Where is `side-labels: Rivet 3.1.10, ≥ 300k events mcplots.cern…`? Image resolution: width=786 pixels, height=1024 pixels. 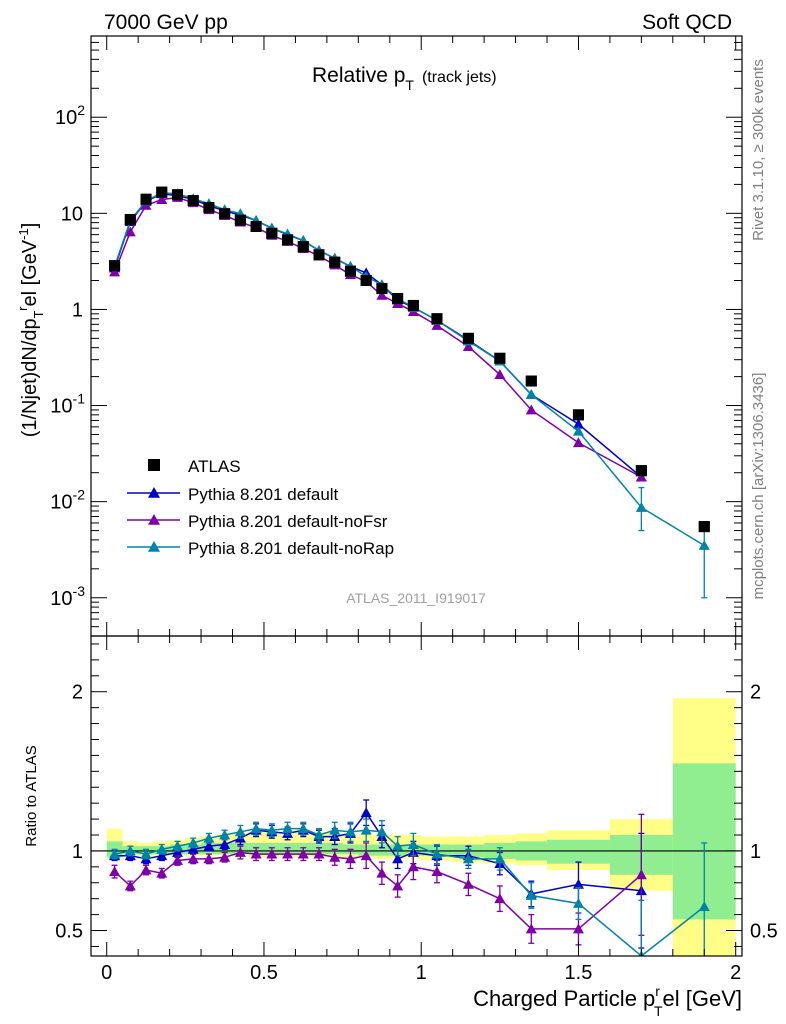
side-labels: Rivet 3.1.10, ≥ 300k events mcplots.cern… is located at coordinates (758, 329).